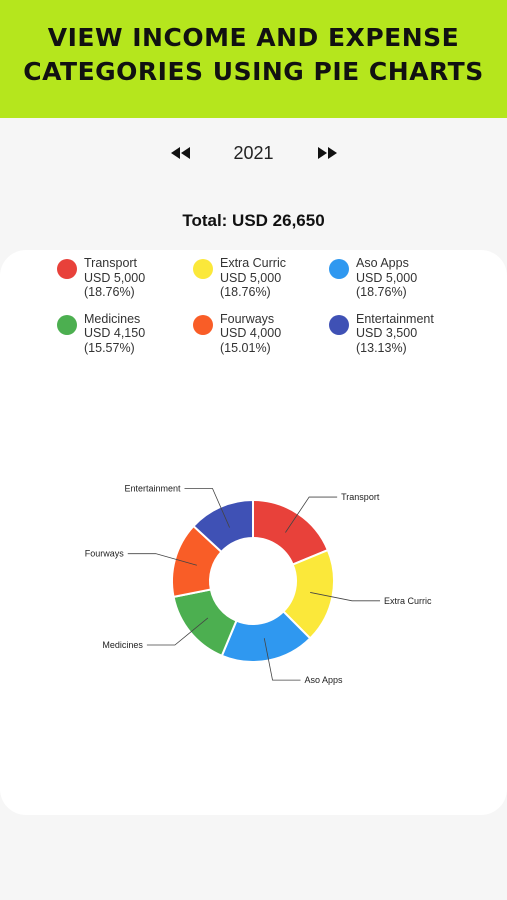 The image size is (507, 900). I want to click on legend-label: Entertainment, so click(395, 318).